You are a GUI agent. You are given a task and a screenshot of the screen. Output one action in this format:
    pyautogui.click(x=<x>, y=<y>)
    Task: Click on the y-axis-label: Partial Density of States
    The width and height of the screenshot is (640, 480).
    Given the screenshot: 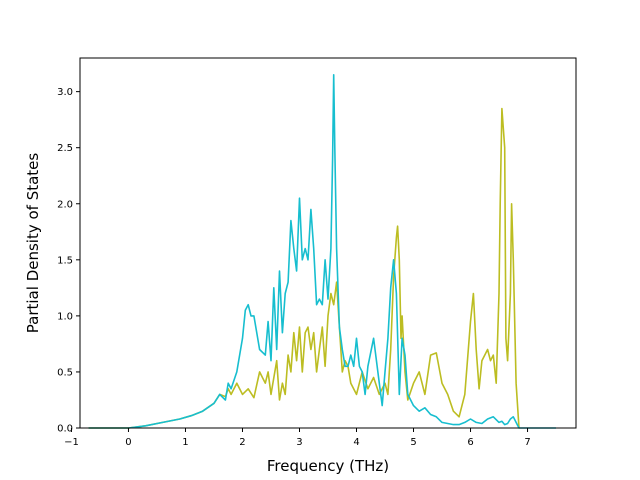 What is the action you would take?
    pyautogui.click(x=33, y=243)
    